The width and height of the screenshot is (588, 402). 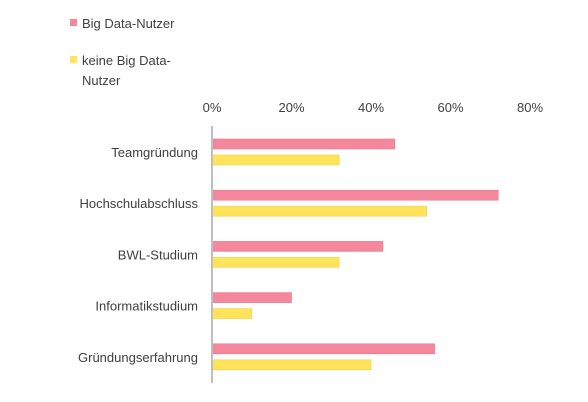 What do you see at coordinates (450, 107) in the screenshot?
I see `x-tick-label-60: 60%` at bounding box center [450, 107].